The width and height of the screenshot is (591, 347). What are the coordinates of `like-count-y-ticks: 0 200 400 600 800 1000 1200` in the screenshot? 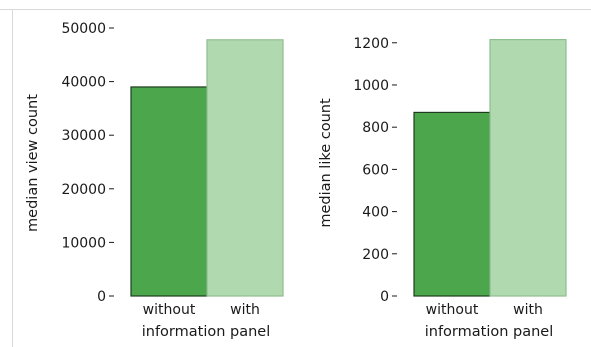 It's located at (375, 170).